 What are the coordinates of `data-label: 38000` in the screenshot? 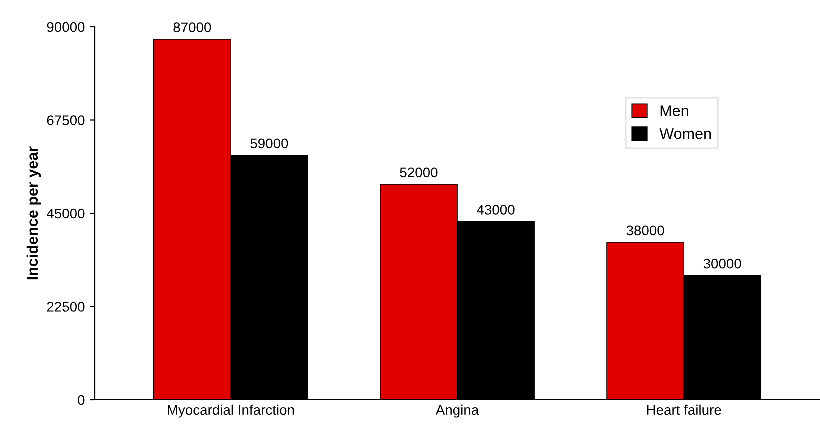 It's located at (645, 231).